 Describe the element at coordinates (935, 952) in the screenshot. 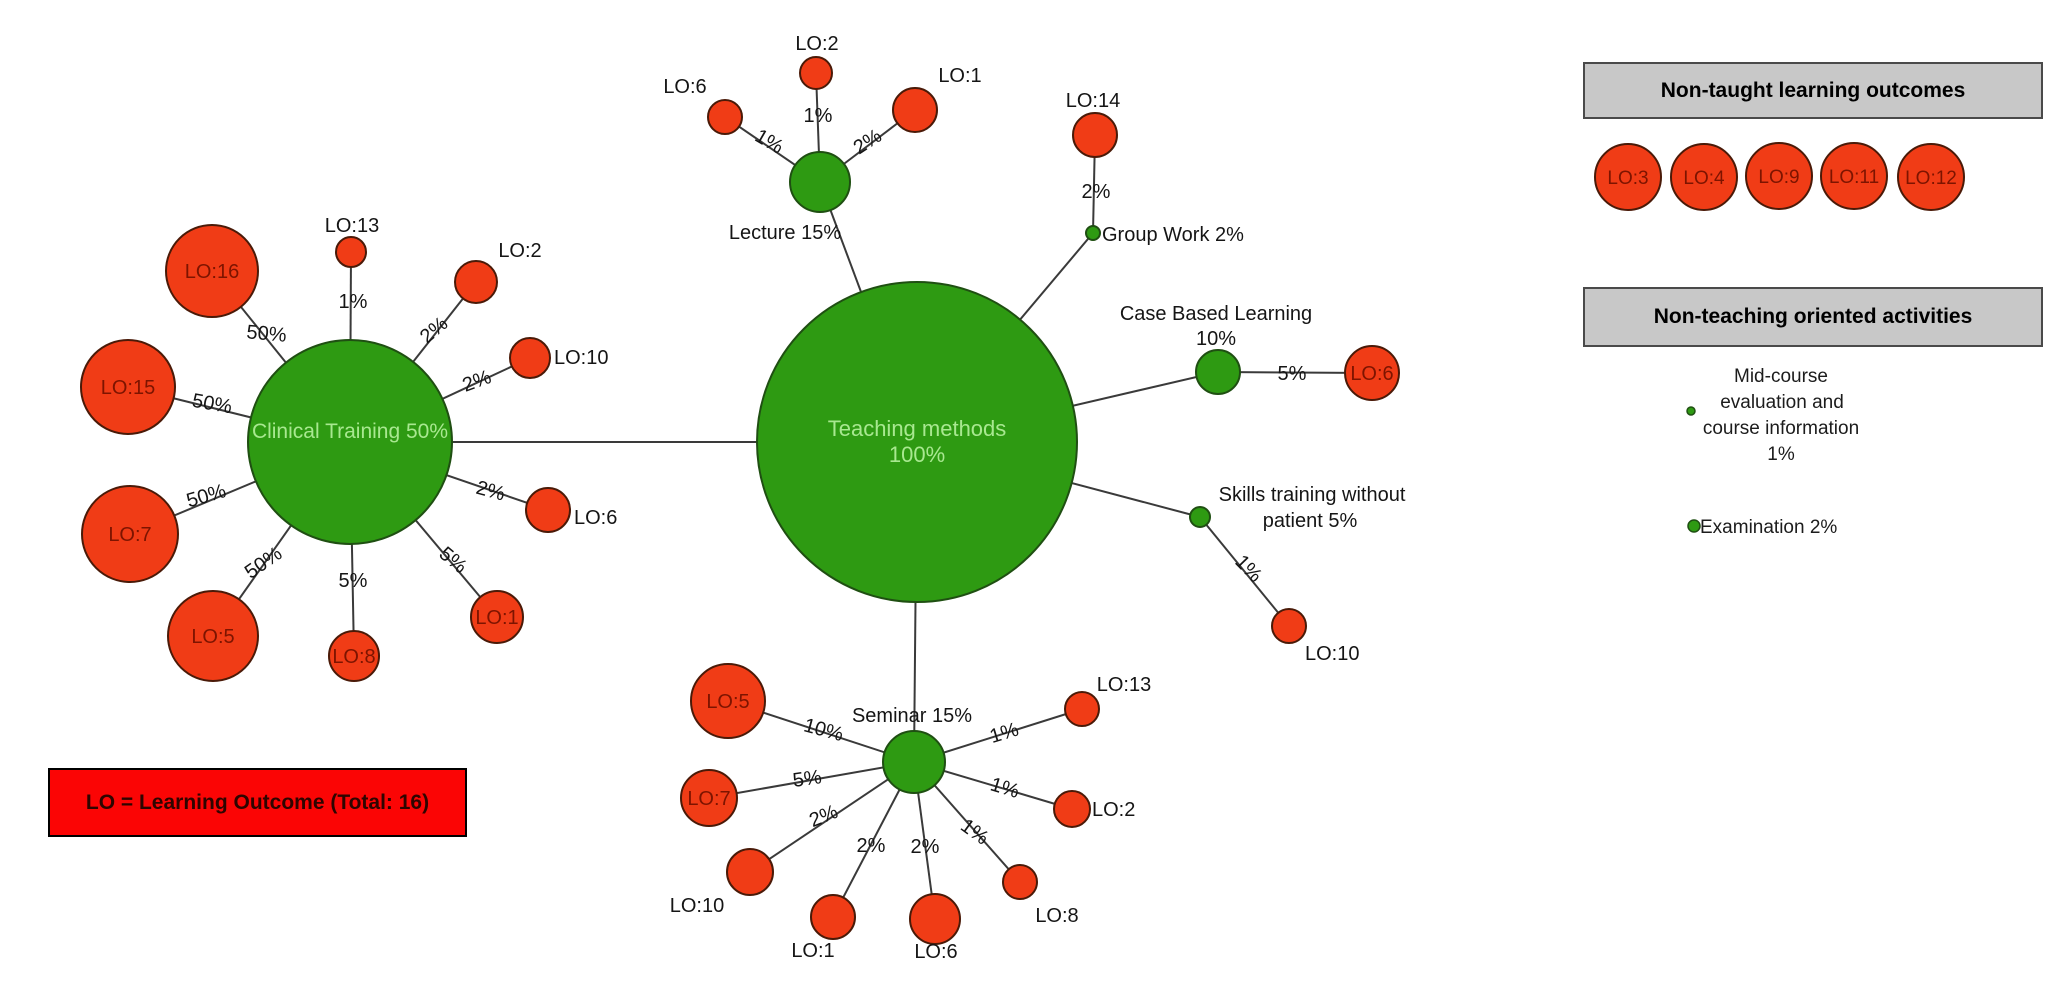

I see `node-label-s-lo6-0: LO:6` at that location.